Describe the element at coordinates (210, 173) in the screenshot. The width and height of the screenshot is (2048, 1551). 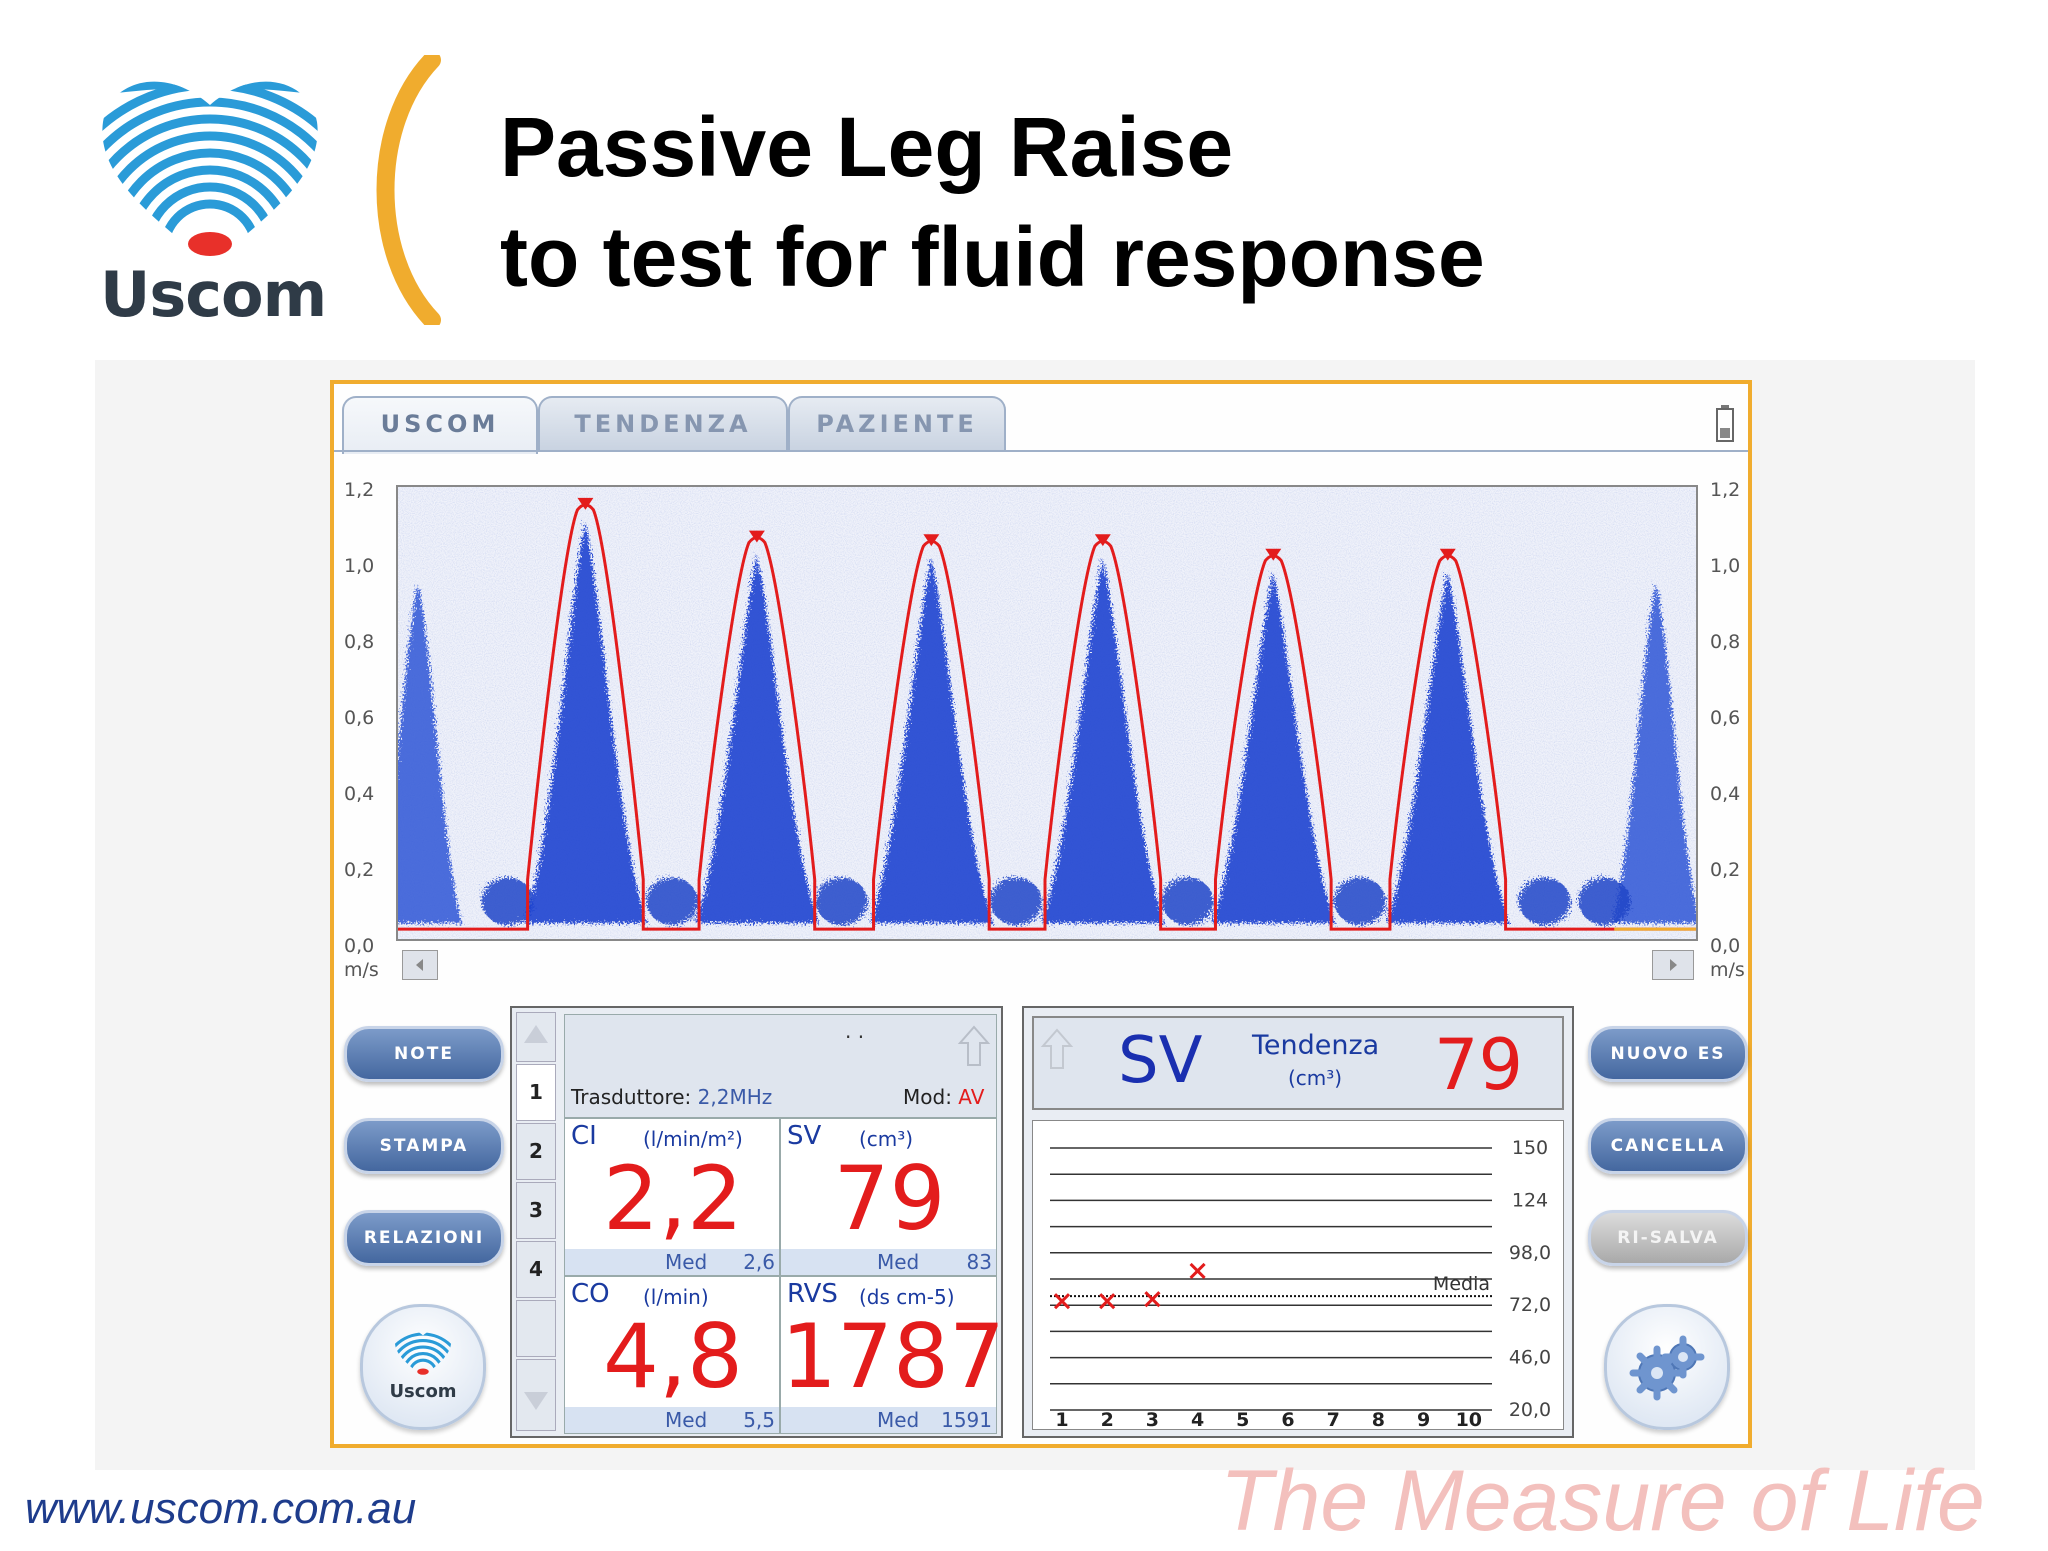
I see `uscom-heart-logo` at that location.